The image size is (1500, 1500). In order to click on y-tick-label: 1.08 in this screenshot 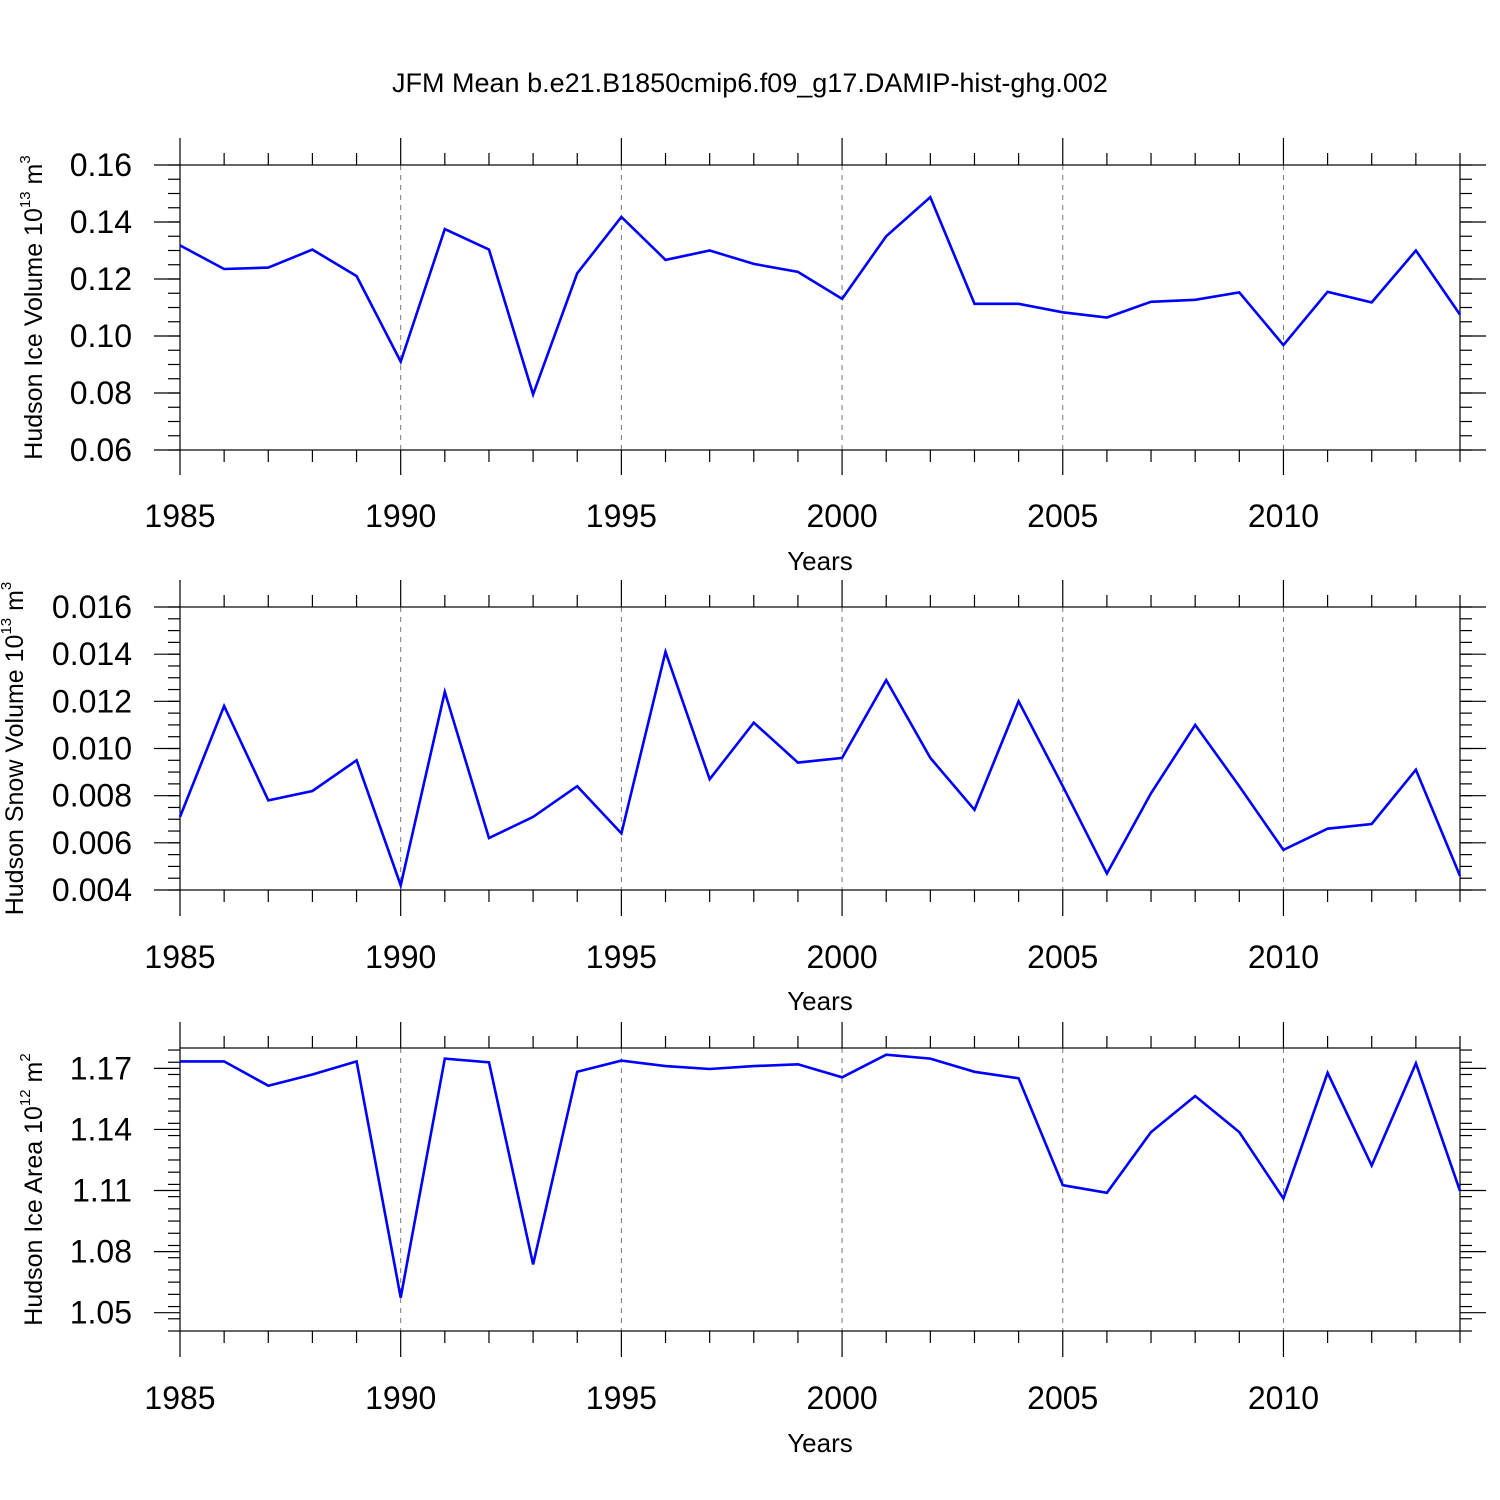, I will do `click(101, 1252)`.